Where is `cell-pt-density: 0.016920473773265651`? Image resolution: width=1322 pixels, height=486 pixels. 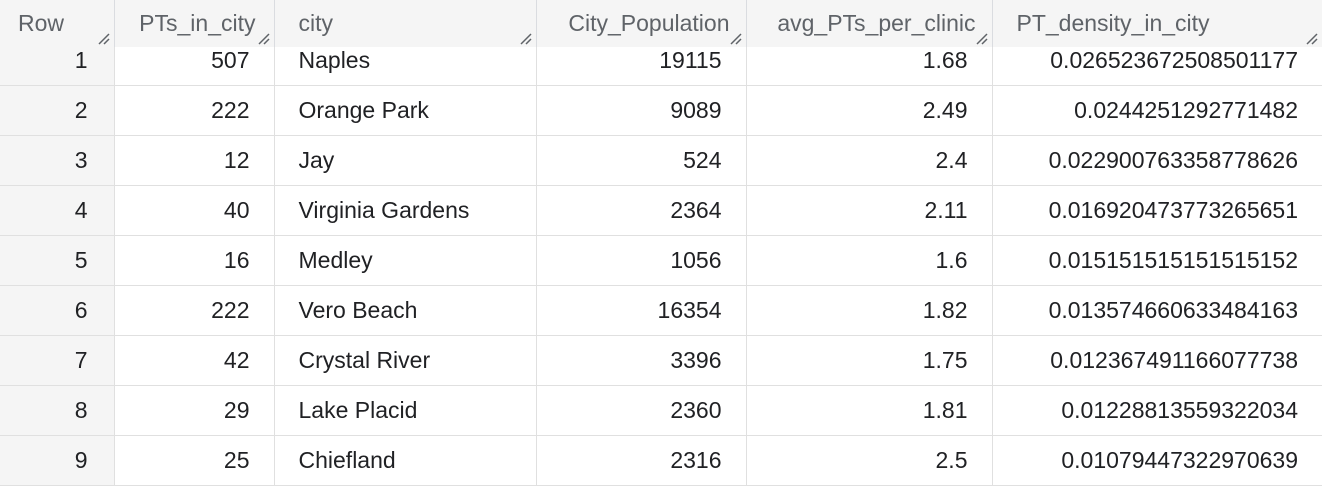 cell-pt-density: 0.016920473773265651 is located at coordinates (1157, 210).